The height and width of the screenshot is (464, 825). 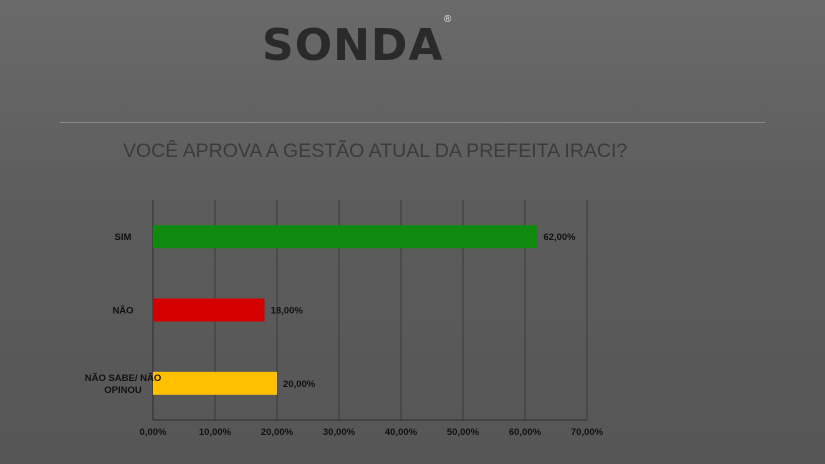 I want to click on data-label-1: 18,00%, so click(x=287, y=311).